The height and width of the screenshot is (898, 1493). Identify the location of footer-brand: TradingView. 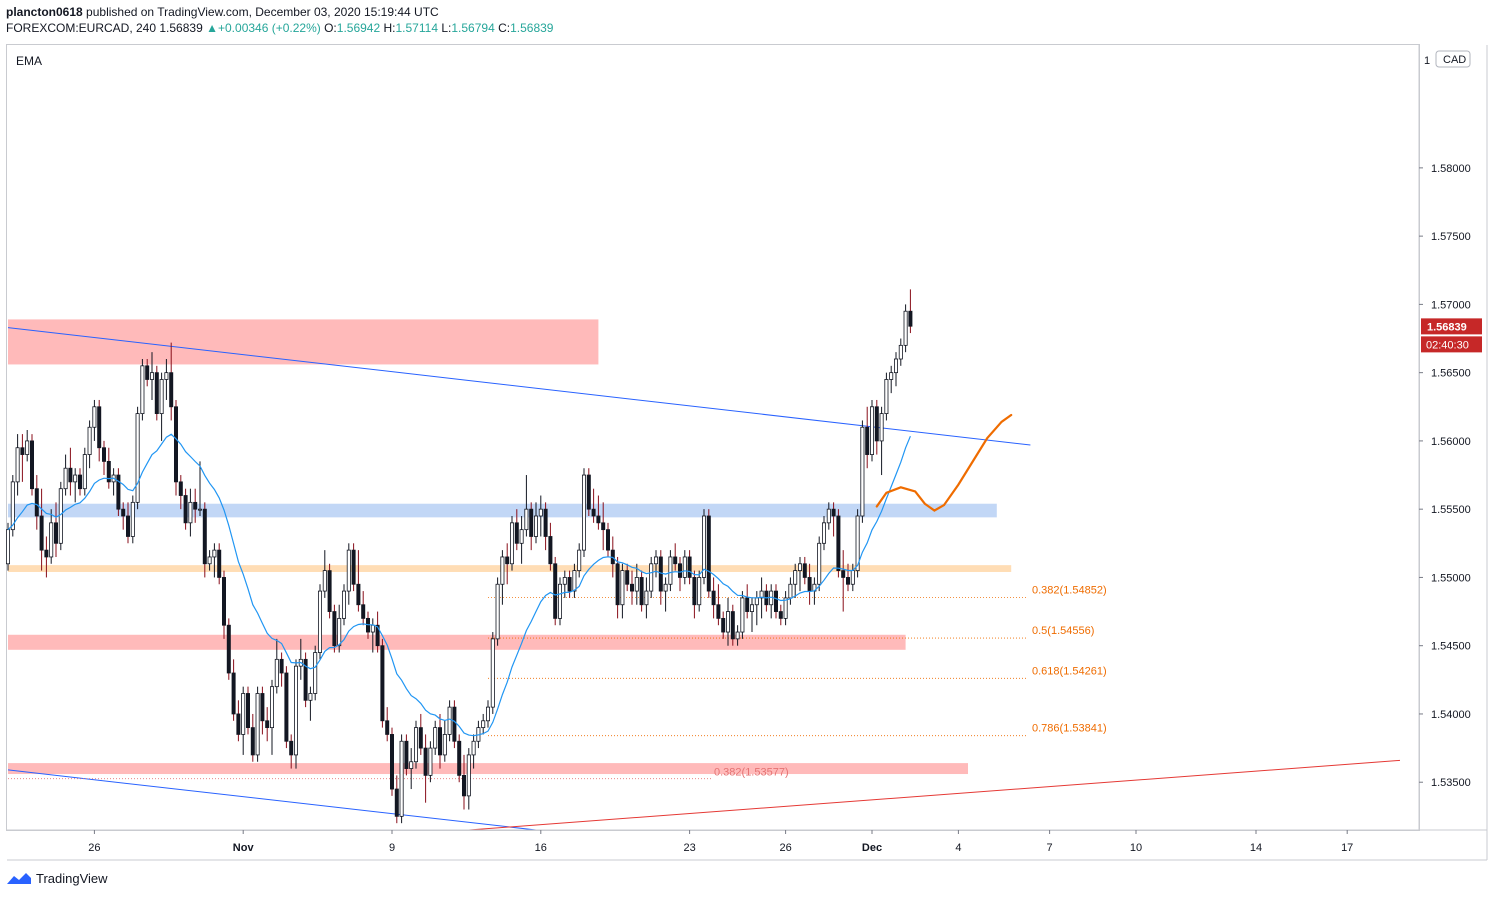
(57, 878).